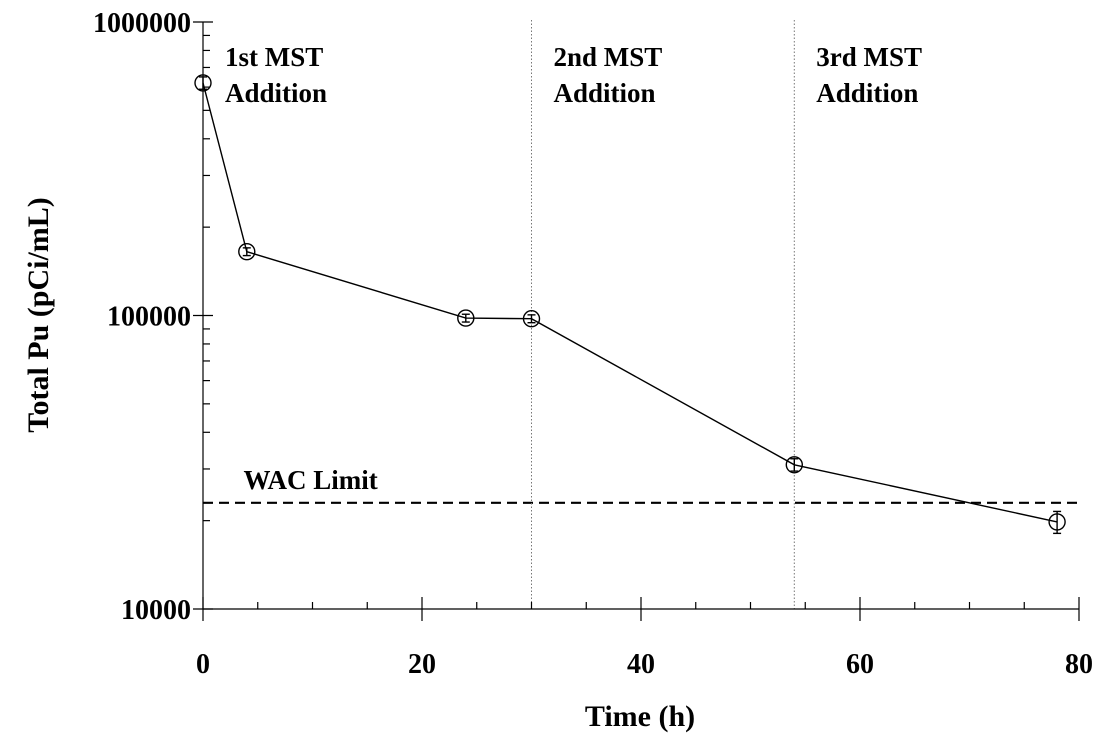 The image size is (1106, 740). Describe the element at coordinates (142, 23) in the screenshot. I see `y-tick-label: 1000000` at that location.